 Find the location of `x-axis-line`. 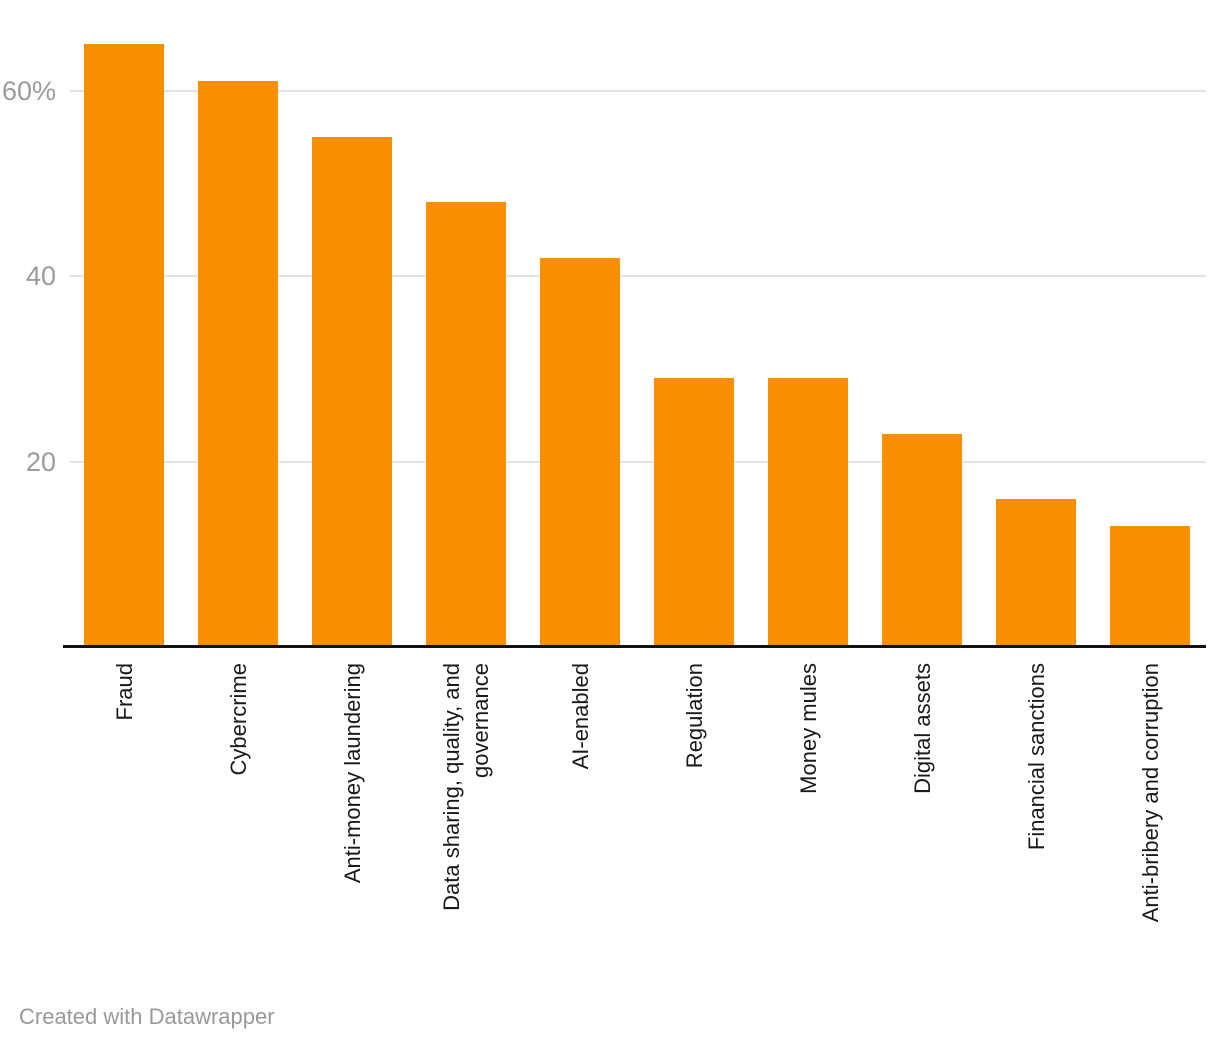

x-axis-line is located at coordinates (634, 646).